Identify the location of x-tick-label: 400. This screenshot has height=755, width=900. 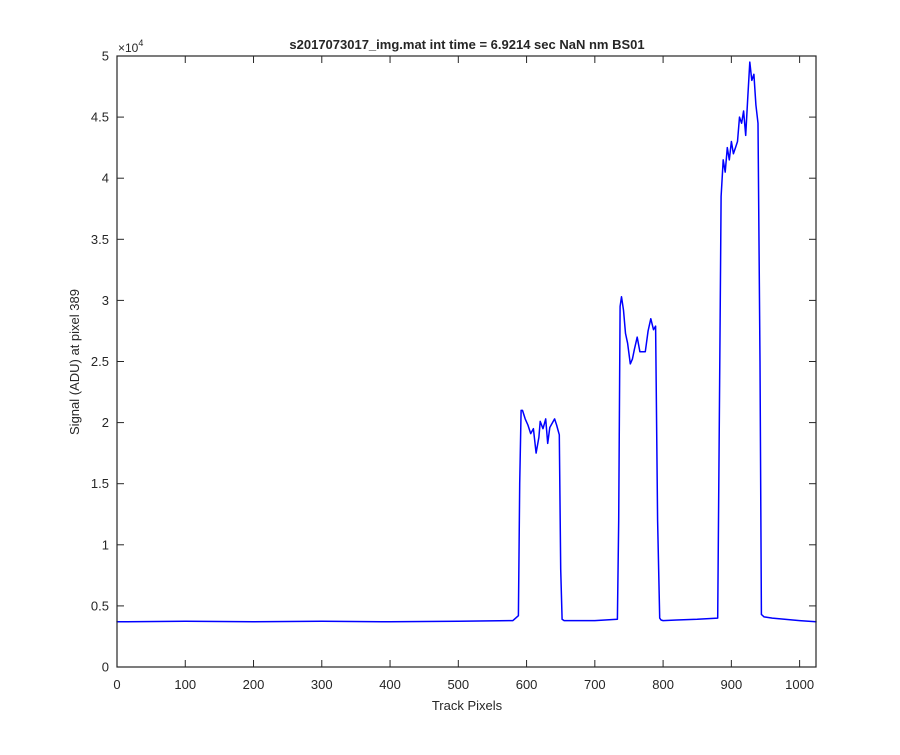
(390, 684).